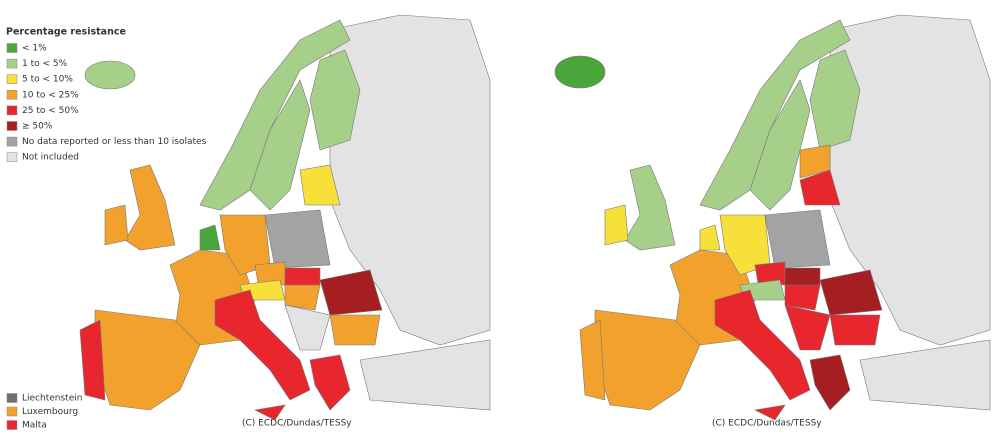  I want to click on legend-label: ≥ 50%, so click(37, 127).